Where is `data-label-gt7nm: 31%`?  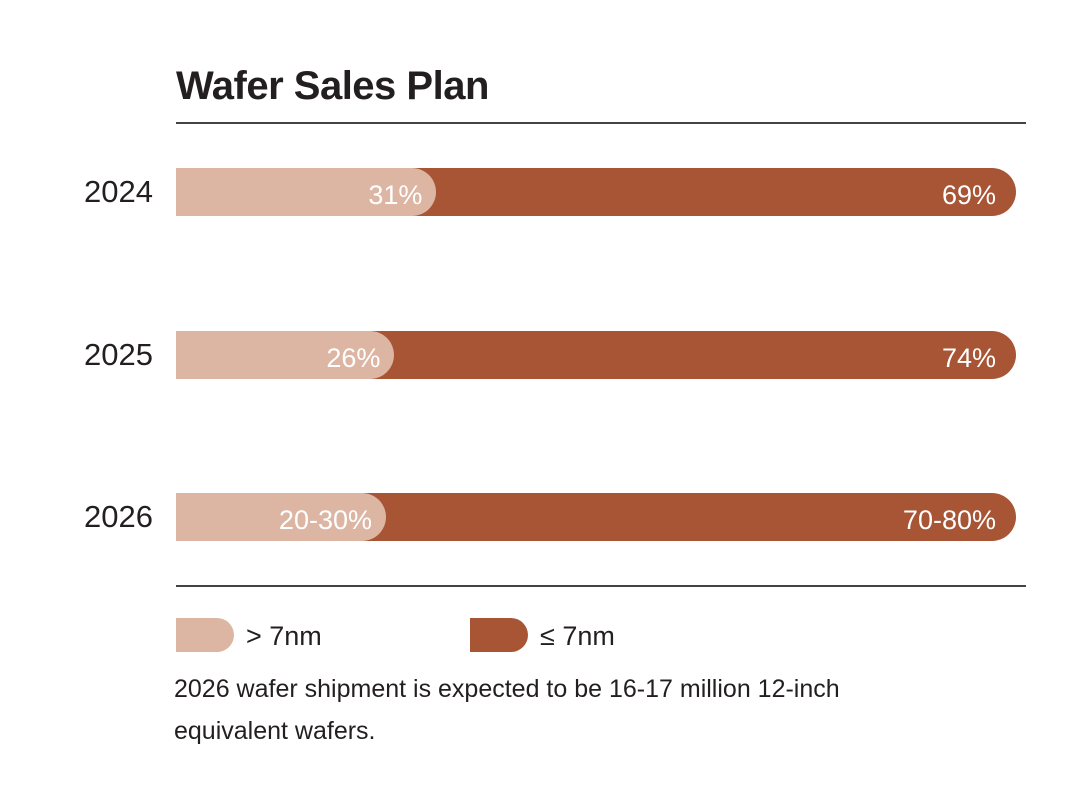
data-label-gt7nm: 31% is located at coordinates (395, 195).